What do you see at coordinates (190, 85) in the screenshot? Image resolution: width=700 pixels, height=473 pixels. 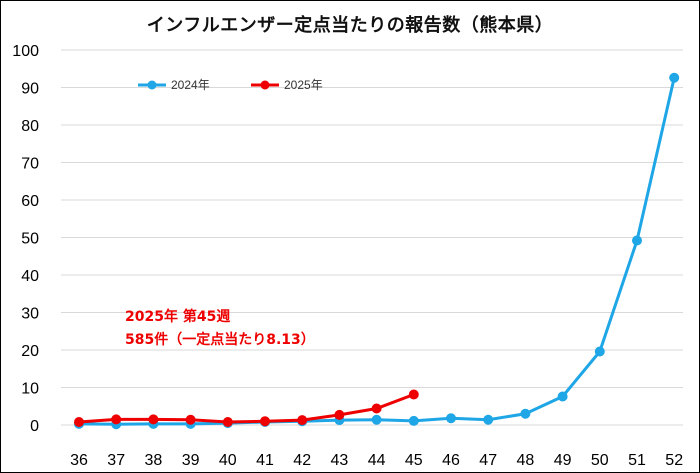 I see `legend-label: 2024年` at bounding box center [190, 85].